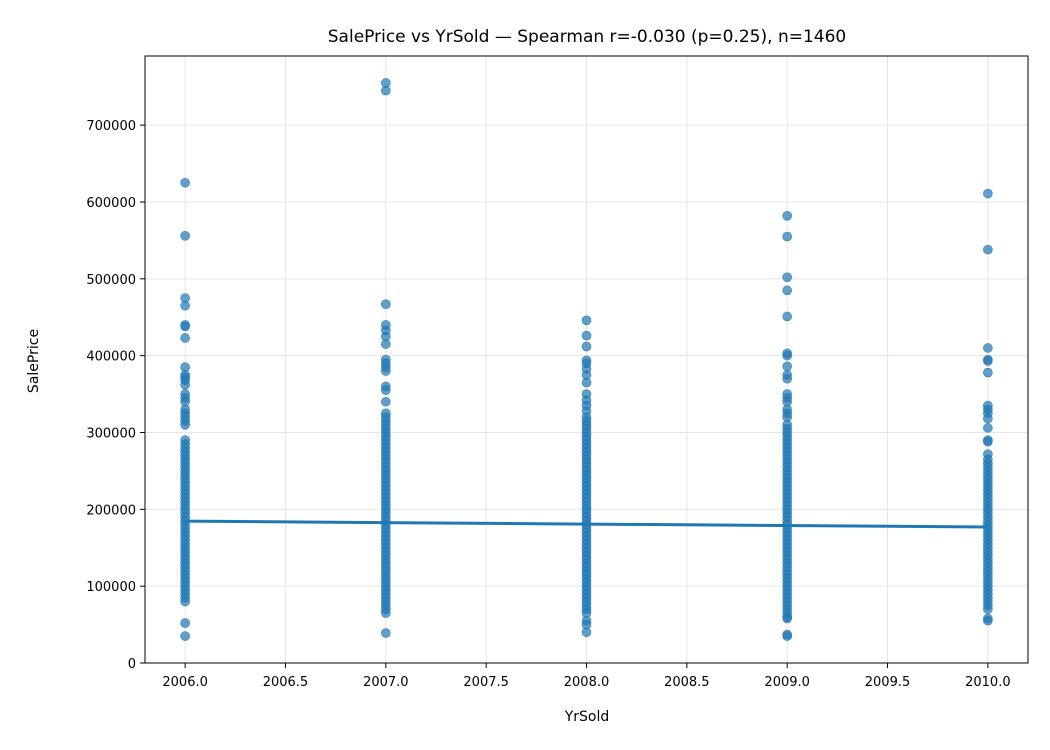  What do you see at coordinates (687, 682) in the screenshot?
I see `x-tick-label: 2008.5` at bounding box center [687, 682].